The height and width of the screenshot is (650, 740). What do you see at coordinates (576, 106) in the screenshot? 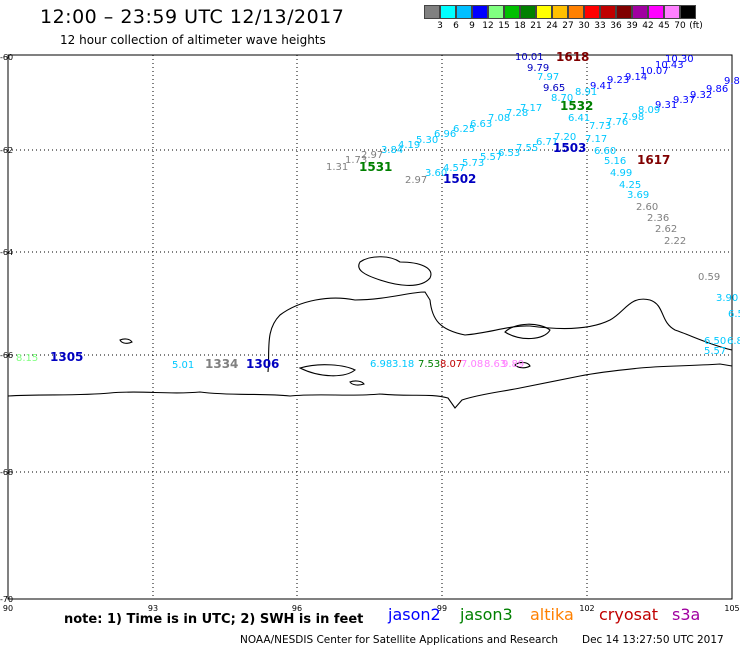
I see `pass-time-label: 1532` at bounding box center [576, 106].